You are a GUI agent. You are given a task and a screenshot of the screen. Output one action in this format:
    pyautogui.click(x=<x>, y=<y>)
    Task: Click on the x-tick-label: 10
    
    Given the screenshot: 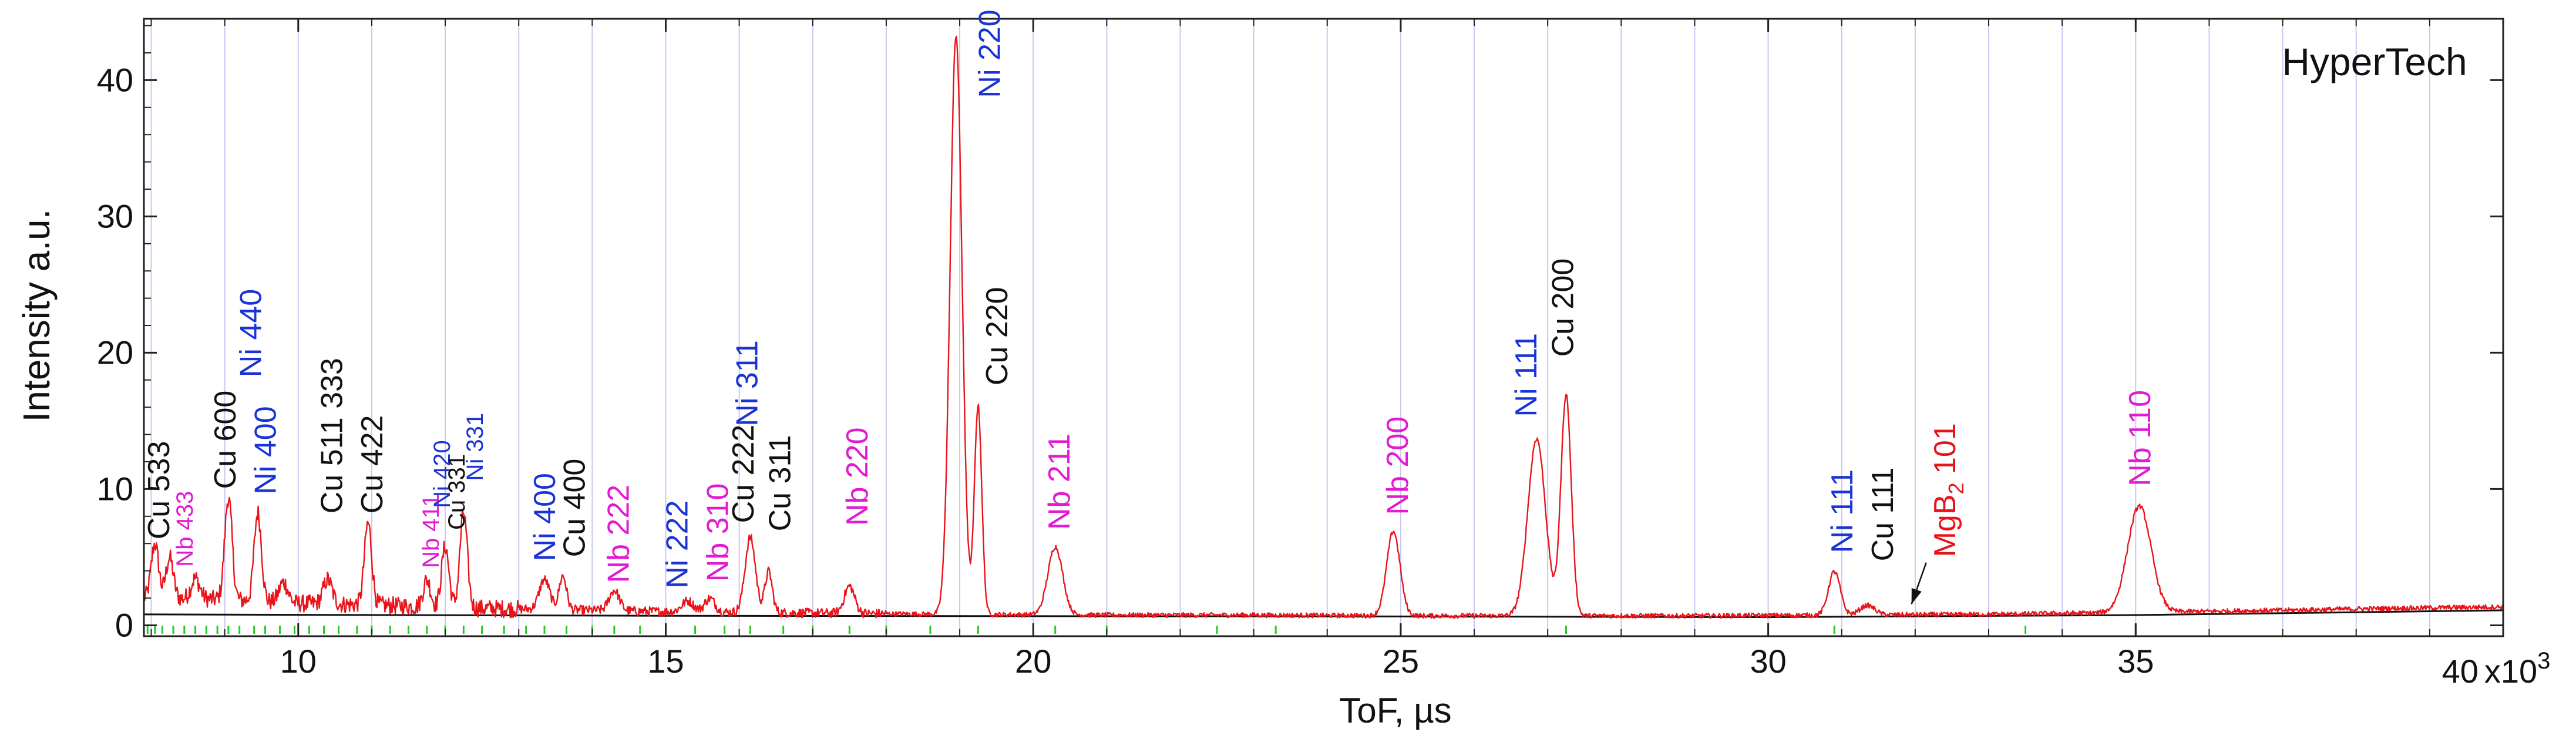 What is the action you would take?
    pyautogui.click(x=298, y=661)
    